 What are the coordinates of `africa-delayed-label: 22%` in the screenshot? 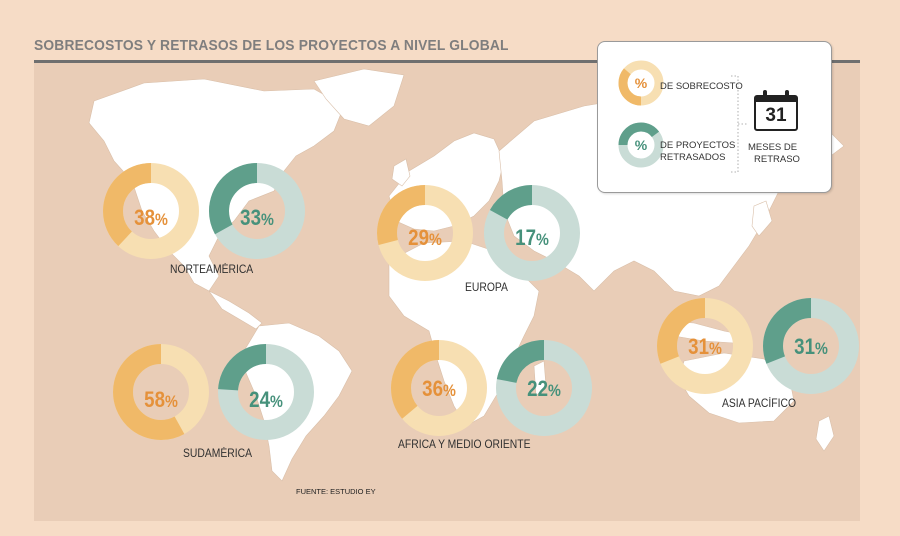 It's located at (544, 388).